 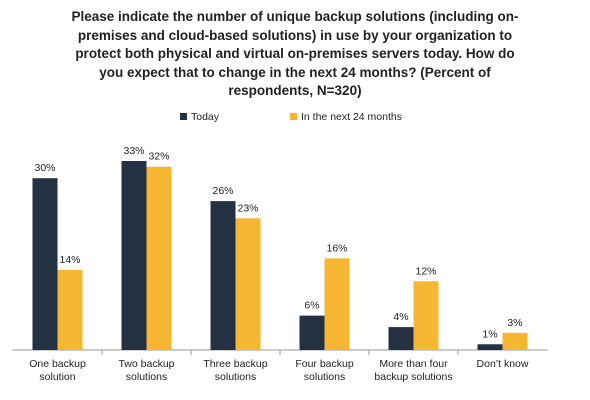 What do you see at coordinates (400, 317) in the screenshot?
I see `data-label: 4%` at bounding box center [400, 317].